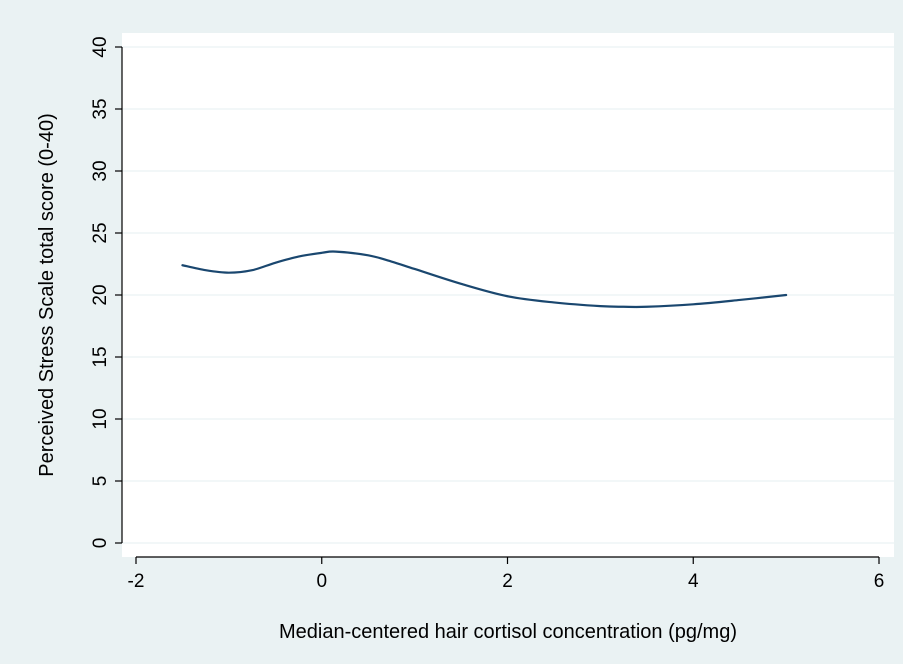 This screenshot has width=903, height=669. What do you see at coordinates (100, 294) in the screenshot?
I see `y-tick-label-20: 20` at bounding box center [100, 294].